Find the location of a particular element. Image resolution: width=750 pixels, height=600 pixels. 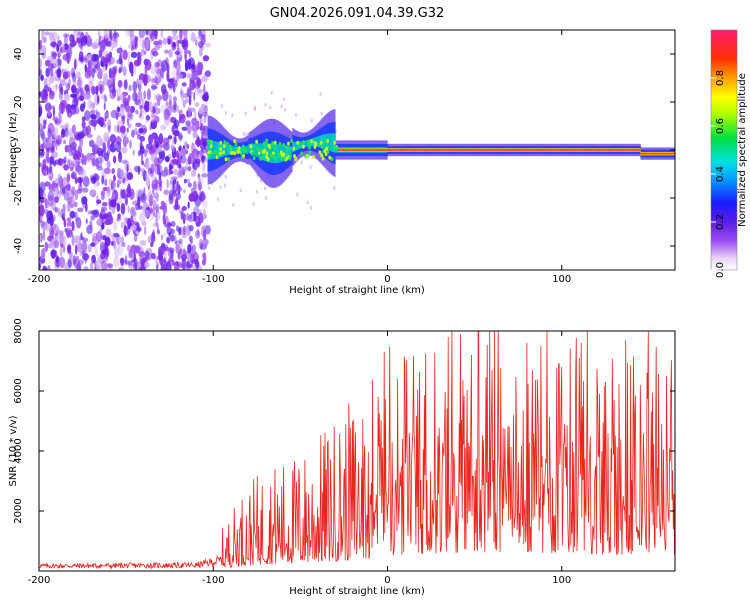

colorbar-tick-label: 0.8 is located at coordinates (720, 78).